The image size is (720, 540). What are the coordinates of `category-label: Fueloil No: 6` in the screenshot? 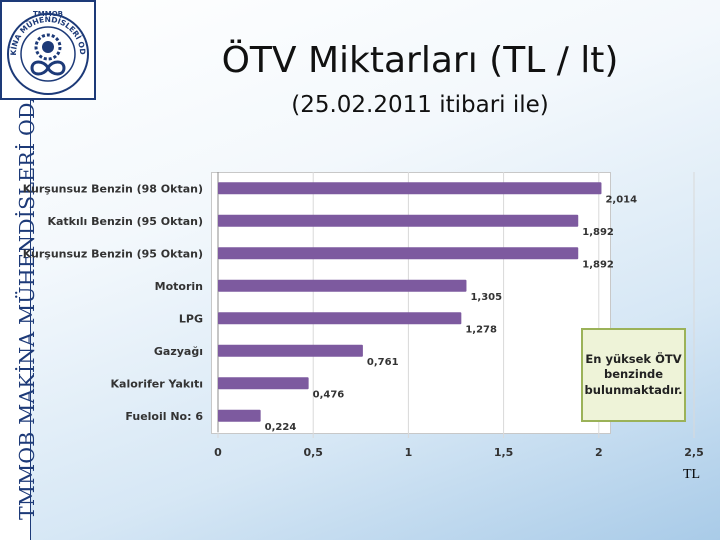 It's located at (164, 416).